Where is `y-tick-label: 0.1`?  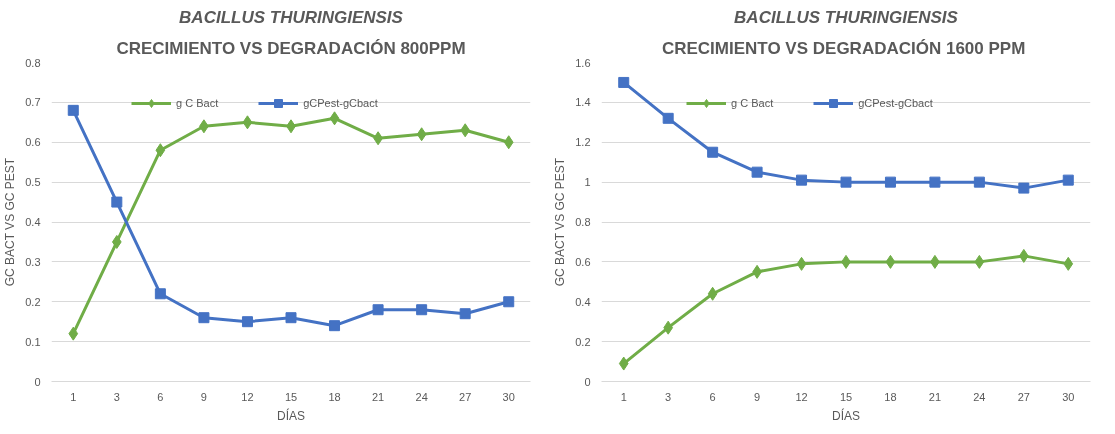
y-tick-label: 0.1 is located at coordinates (33, 341).